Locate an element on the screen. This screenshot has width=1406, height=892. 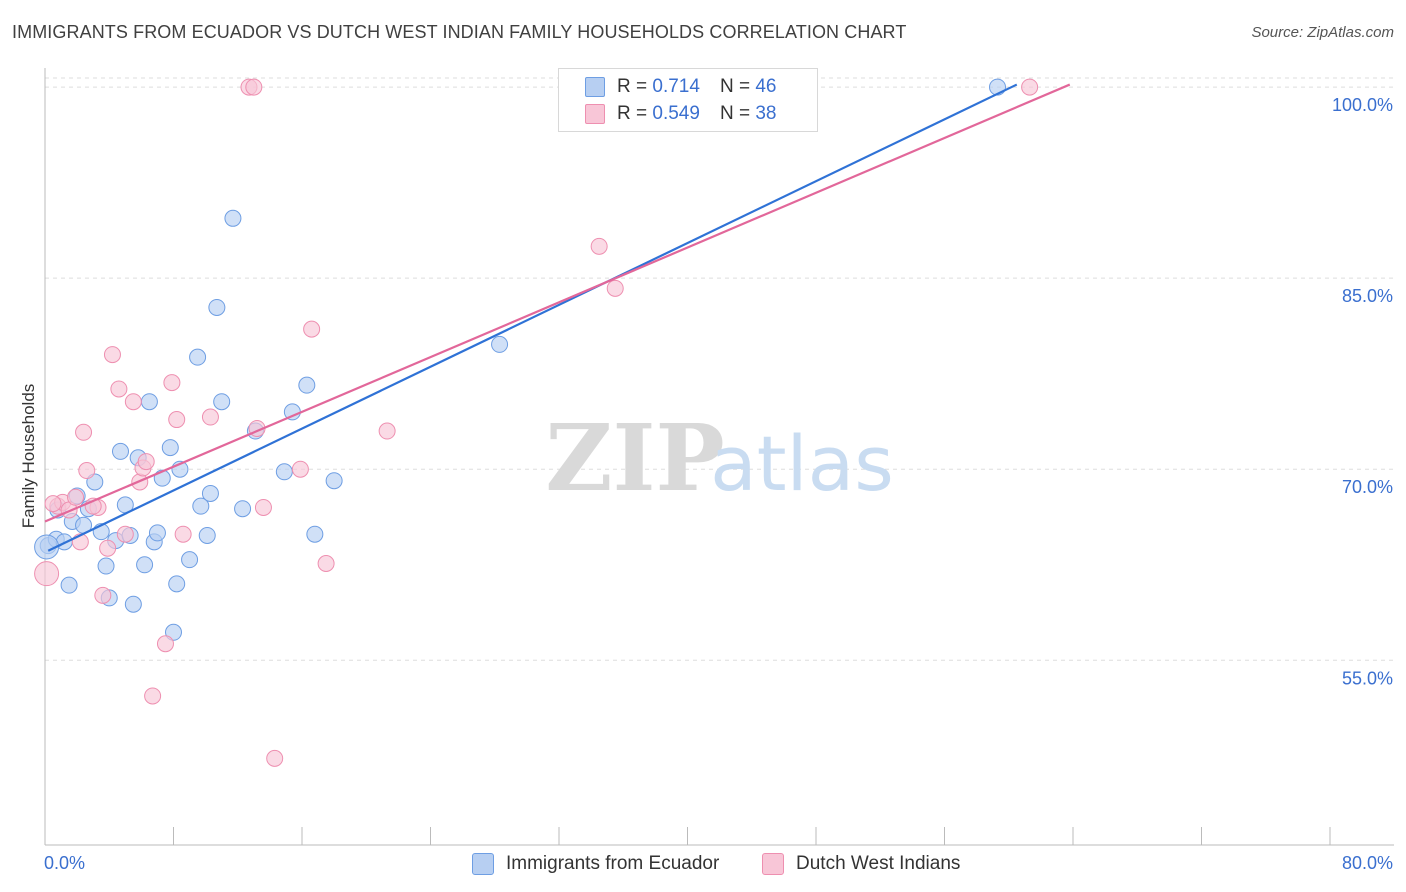
correlation-legend: R = 0.714 N = 46 R = 0.549 N = 38 is located at coordinates (688, 100).